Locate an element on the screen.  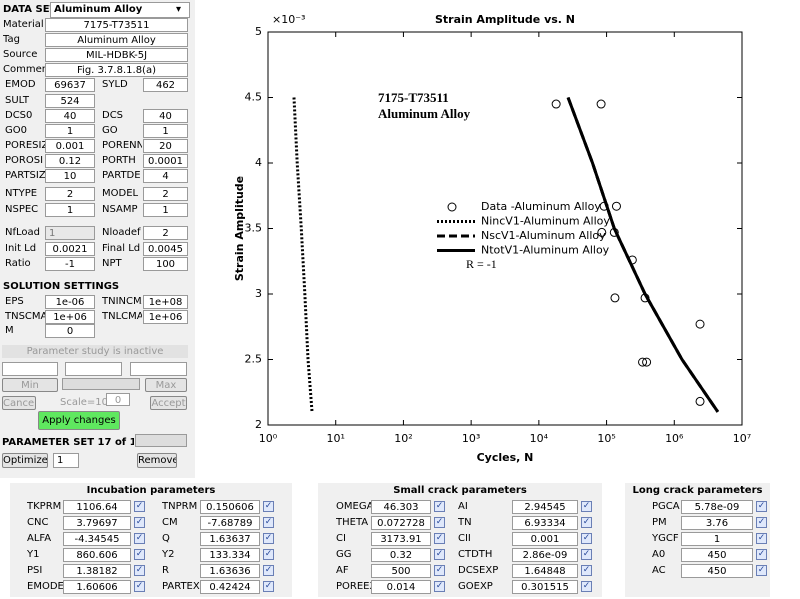
param-field: 2.86e-09 is located at coordinates (545, 555).